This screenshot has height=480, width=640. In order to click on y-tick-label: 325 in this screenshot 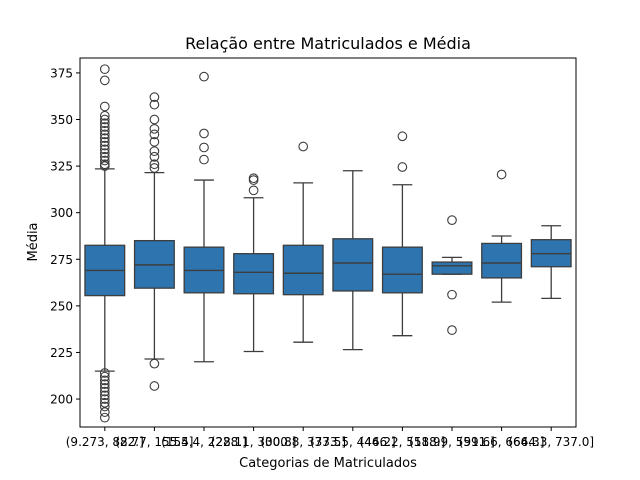, I will do `click(61, 167)`.